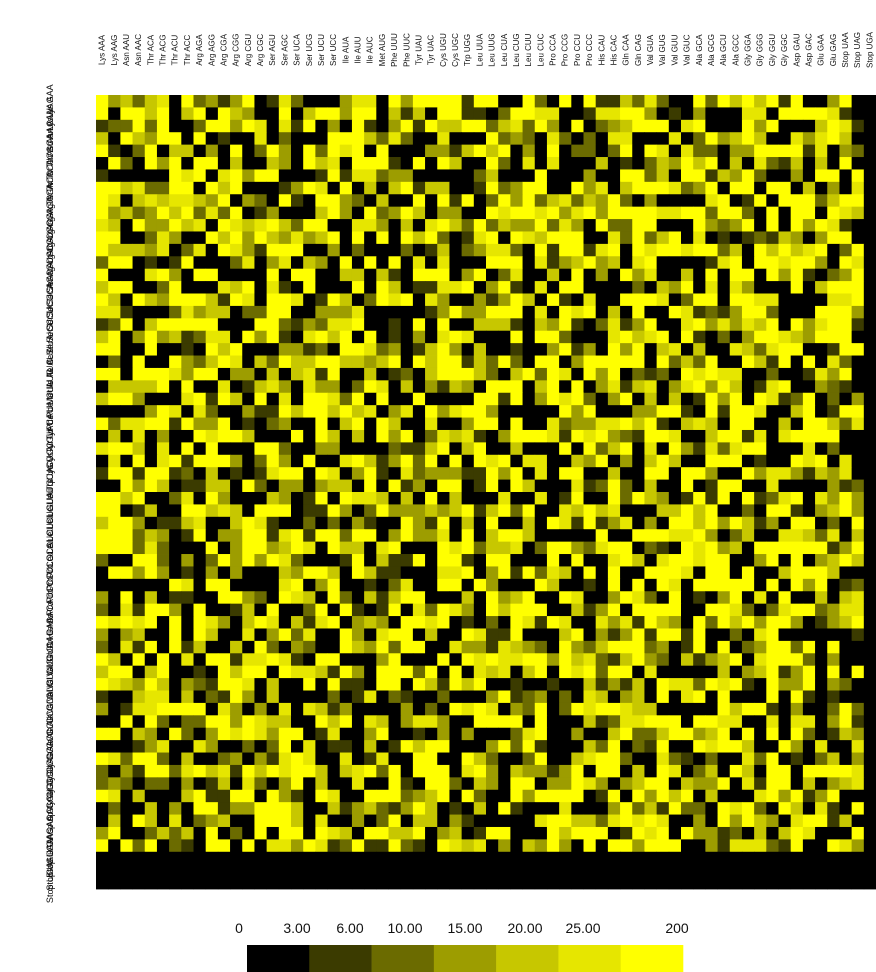  Describe the element at coordinates (50, 809) in the screenshot. I see `row-label: Asp GAU` at that location.